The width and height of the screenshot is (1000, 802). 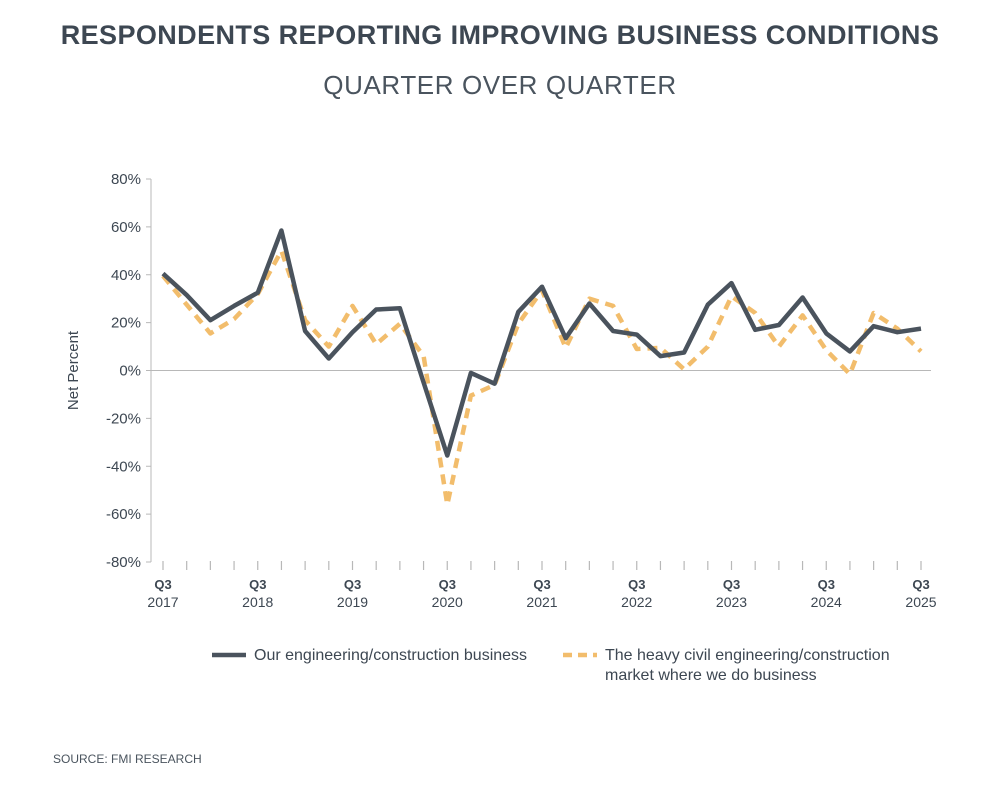 What do you see at coordinates (541, 602) in the screenshot?
I see `x-tick-label-year: 2021` at bounding box center [541, 602].